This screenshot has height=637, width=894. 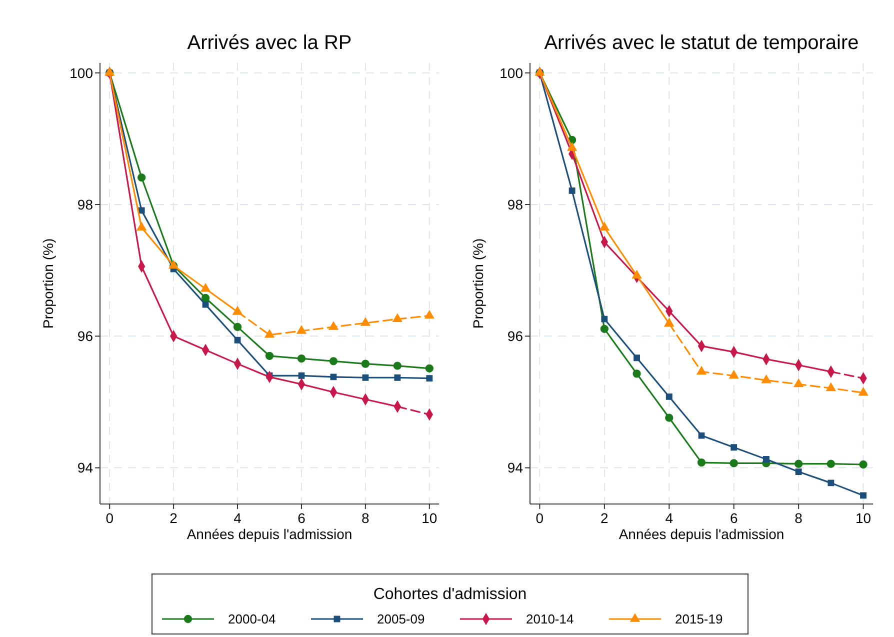 I want to click on legend-label: 2010-14, so click(x=550, y=619).